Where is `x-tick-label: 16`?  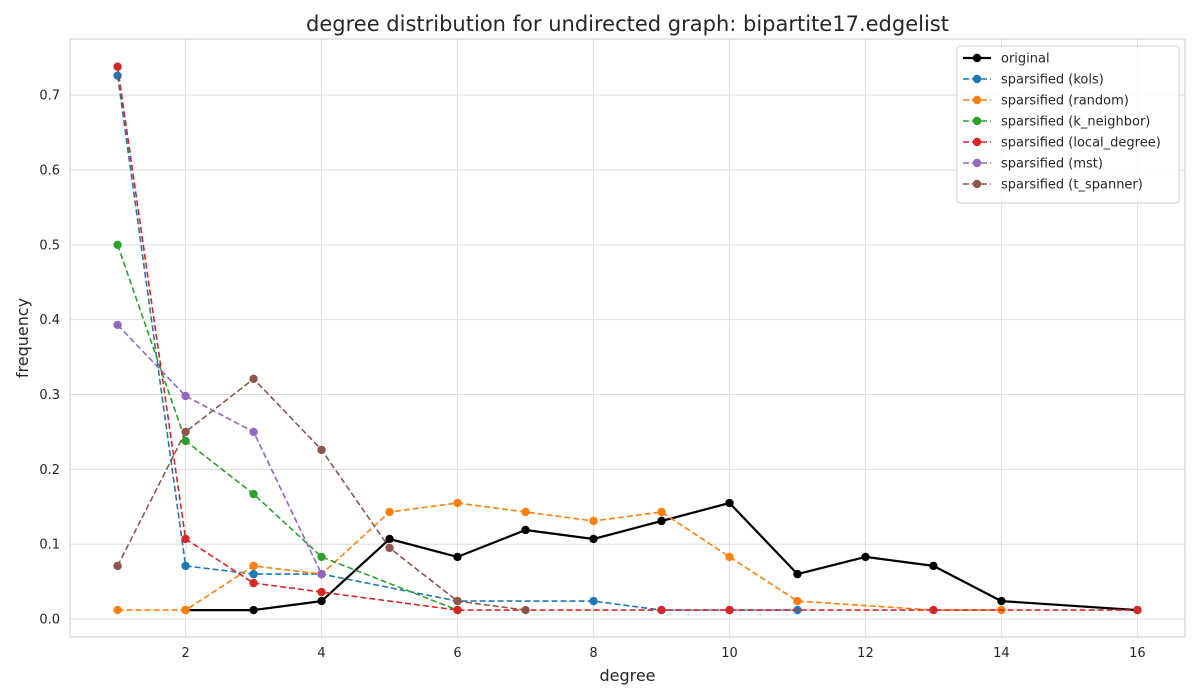
x-tick-label: 16 is located at coordinates (1137, 653).